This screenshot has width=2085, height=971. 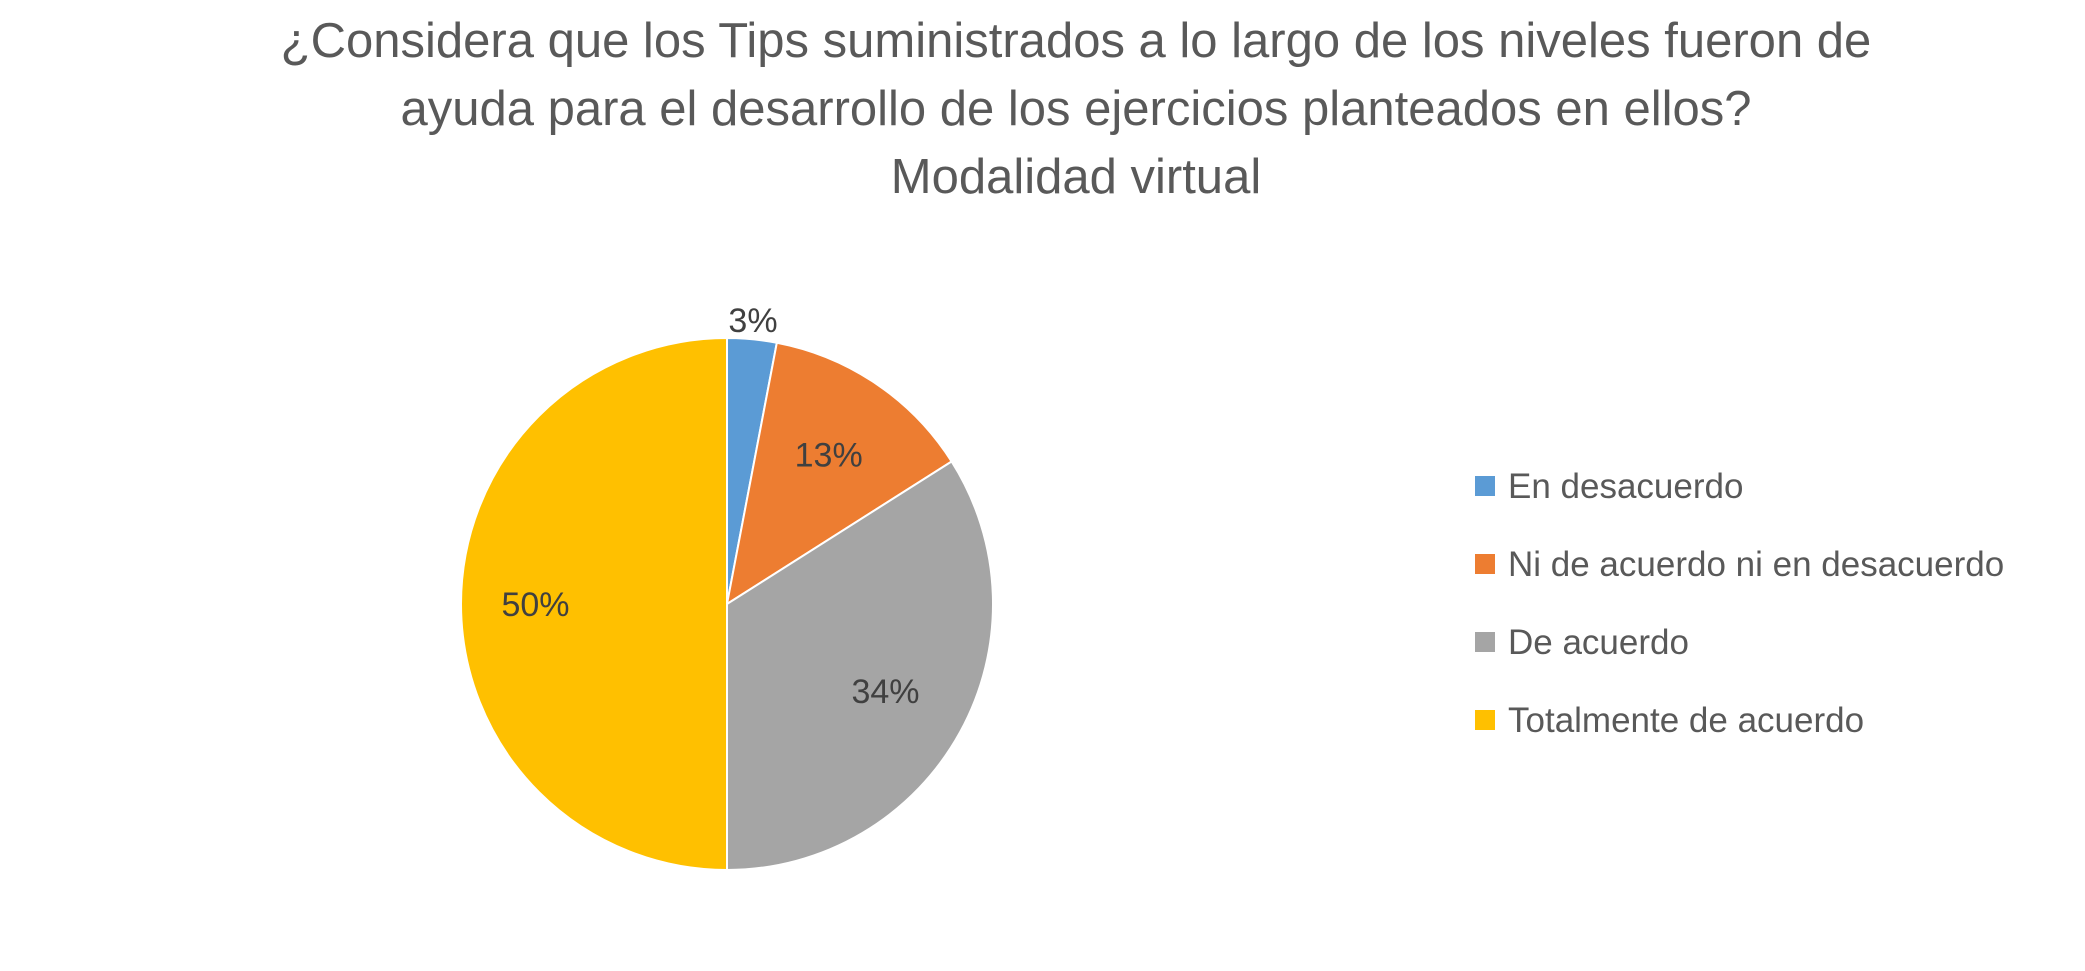 I want to click on legend-label-totalmente-de-acuerdo: Totalmente de acuerdo, so click(x=1686, y=720).